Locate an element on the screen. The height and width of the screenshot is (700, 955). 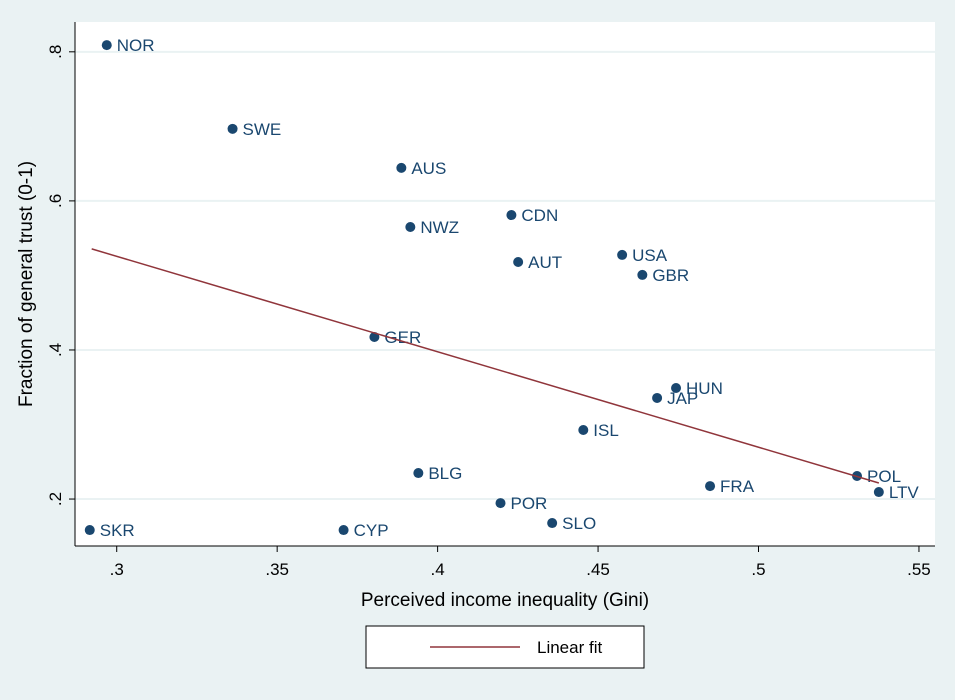
x-axis-title: Perceived income inequality (Gini) is located at coordinates (505, 600).